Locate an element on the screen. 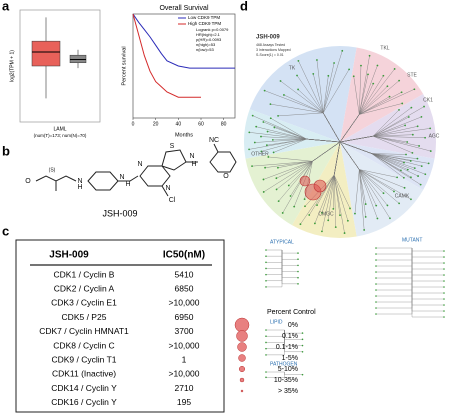  kinome-info: 468 Assays Tested is located at coordinates (270, 45).